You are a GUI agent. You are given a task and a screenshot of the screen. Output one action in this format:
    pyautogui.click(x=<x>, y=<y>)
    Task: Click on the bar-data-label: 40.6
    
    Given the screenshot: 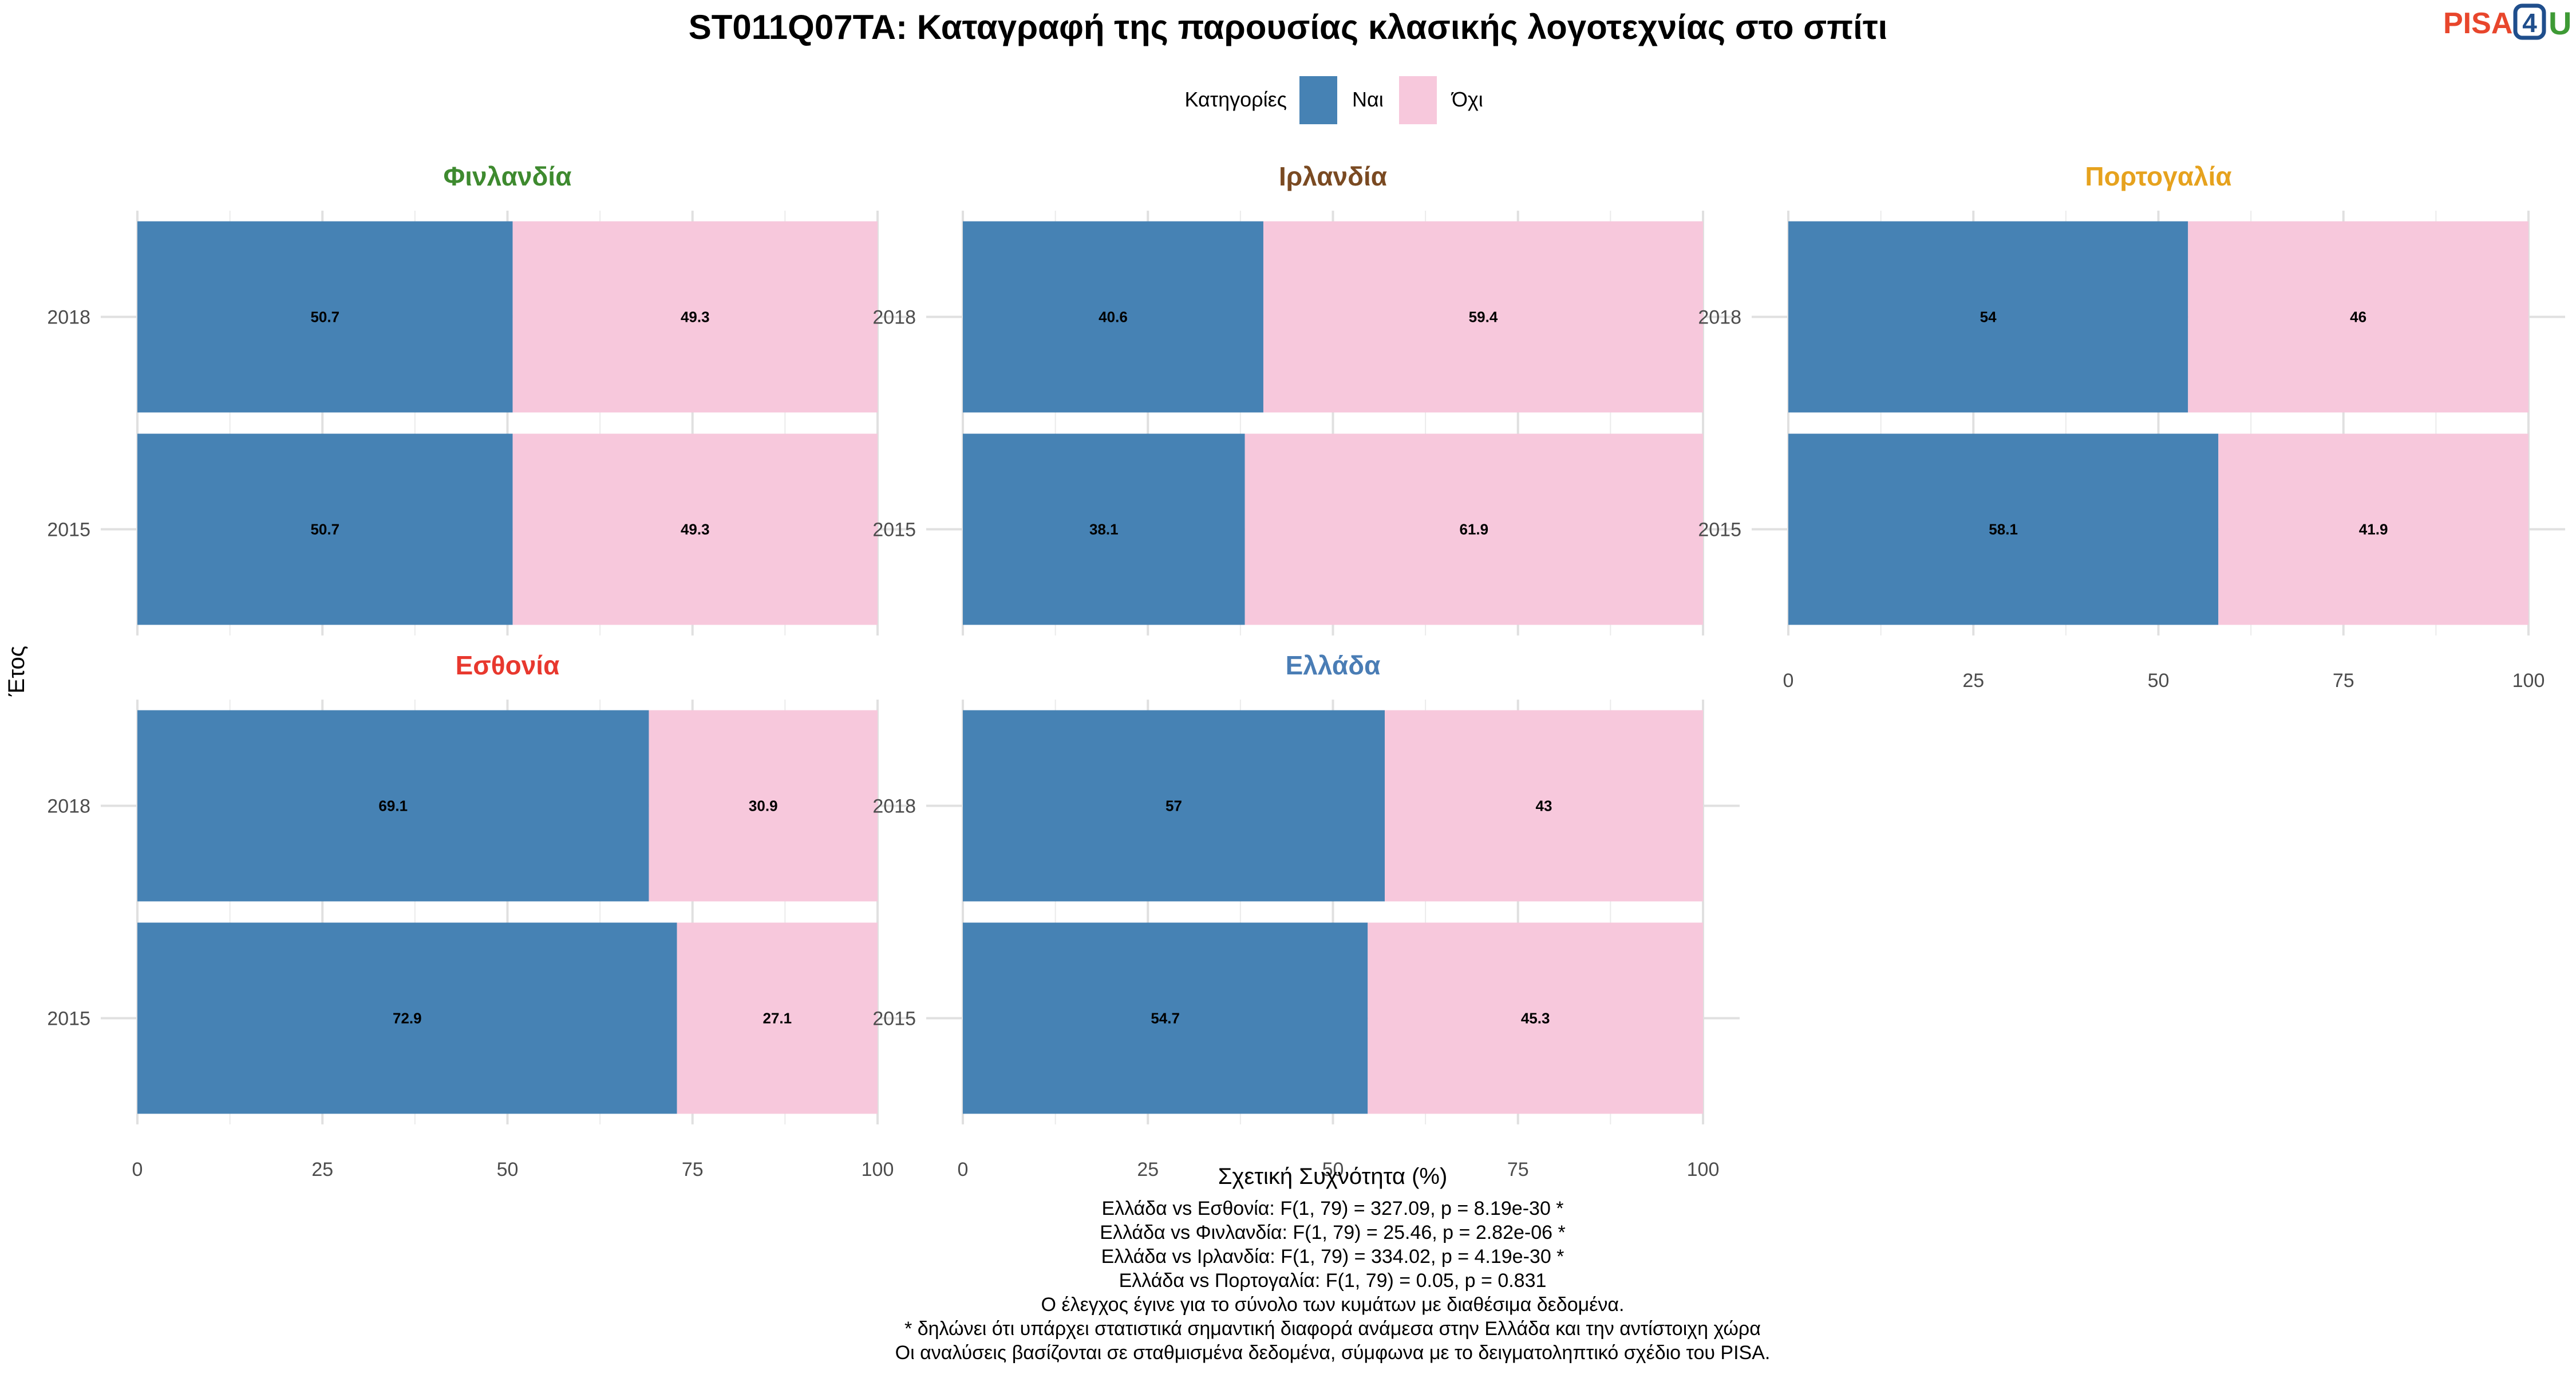 What is the action you would take?
    pyautogui.click(x=1113, y=317)
    